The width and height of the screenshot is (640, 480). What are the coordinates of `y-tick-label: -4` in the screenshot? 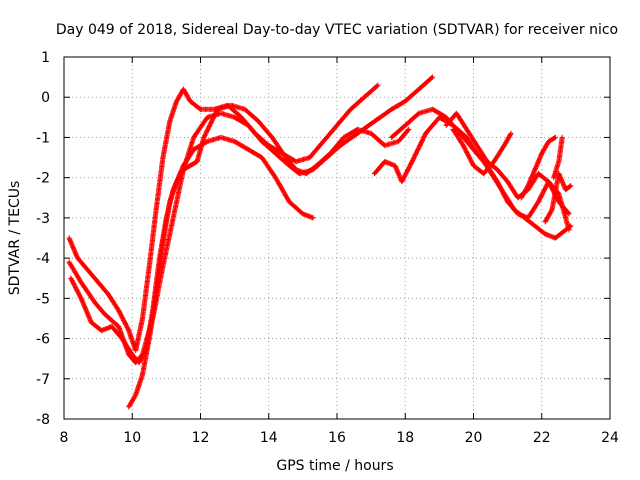 It's located at (43, 259).